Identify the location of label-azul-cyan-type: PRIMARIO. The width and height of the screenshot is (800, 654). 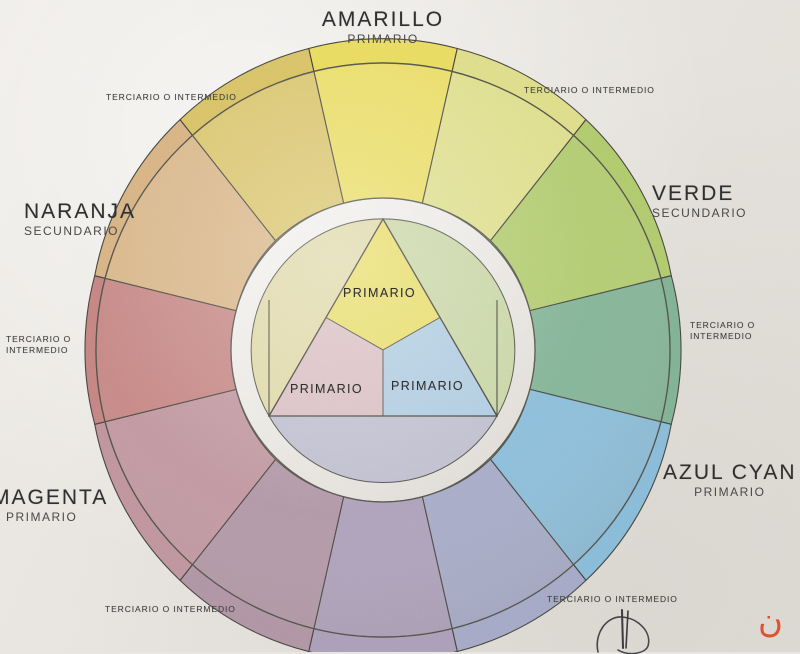
(730, 491).